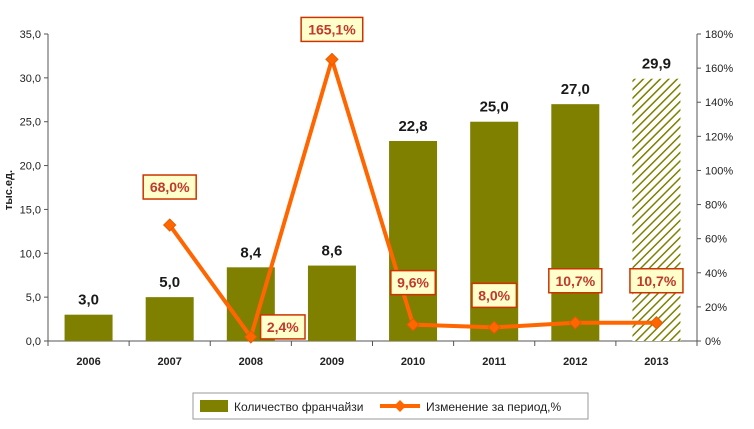  I want to click on pct-value-label: 68,0%, so click(170, 187).